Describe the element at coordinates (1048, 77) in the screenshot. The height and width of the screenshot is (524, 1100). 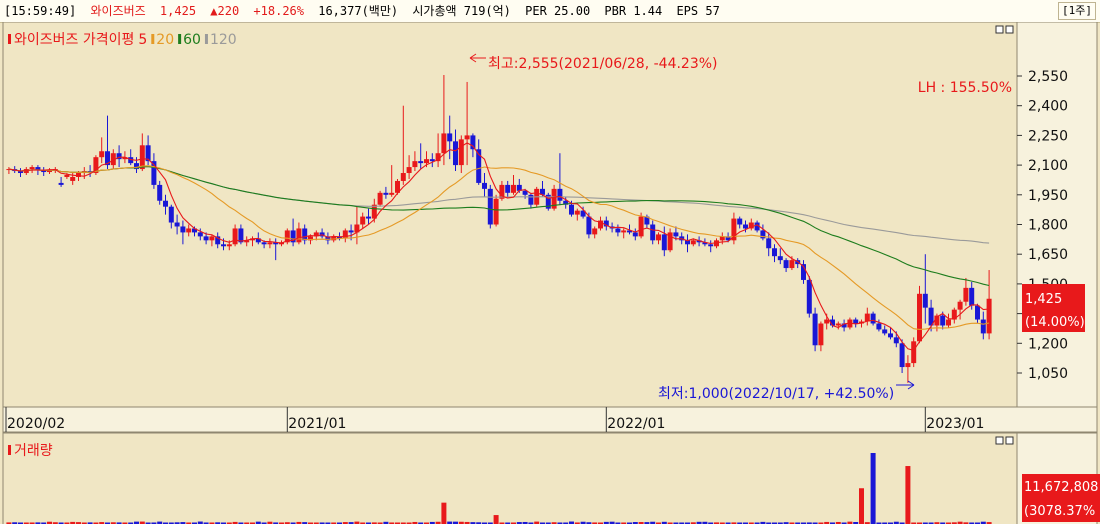
I see `y-tick-label: 2,550` at that location.